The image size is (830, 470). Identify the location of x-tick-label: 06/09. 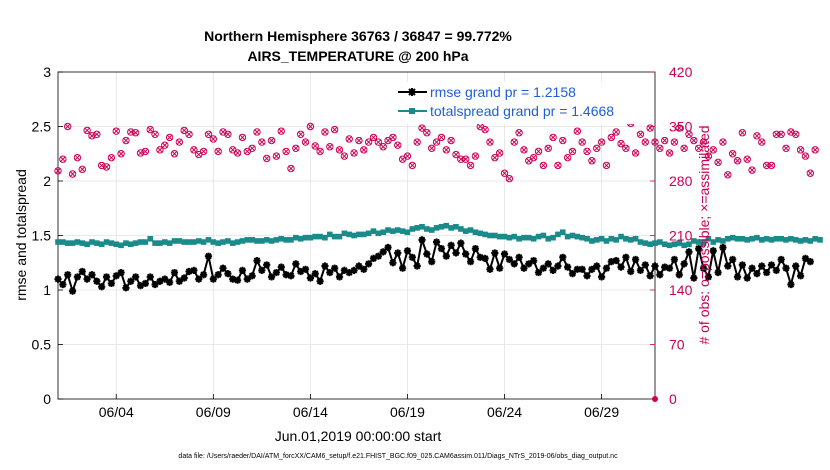
(213, 412).